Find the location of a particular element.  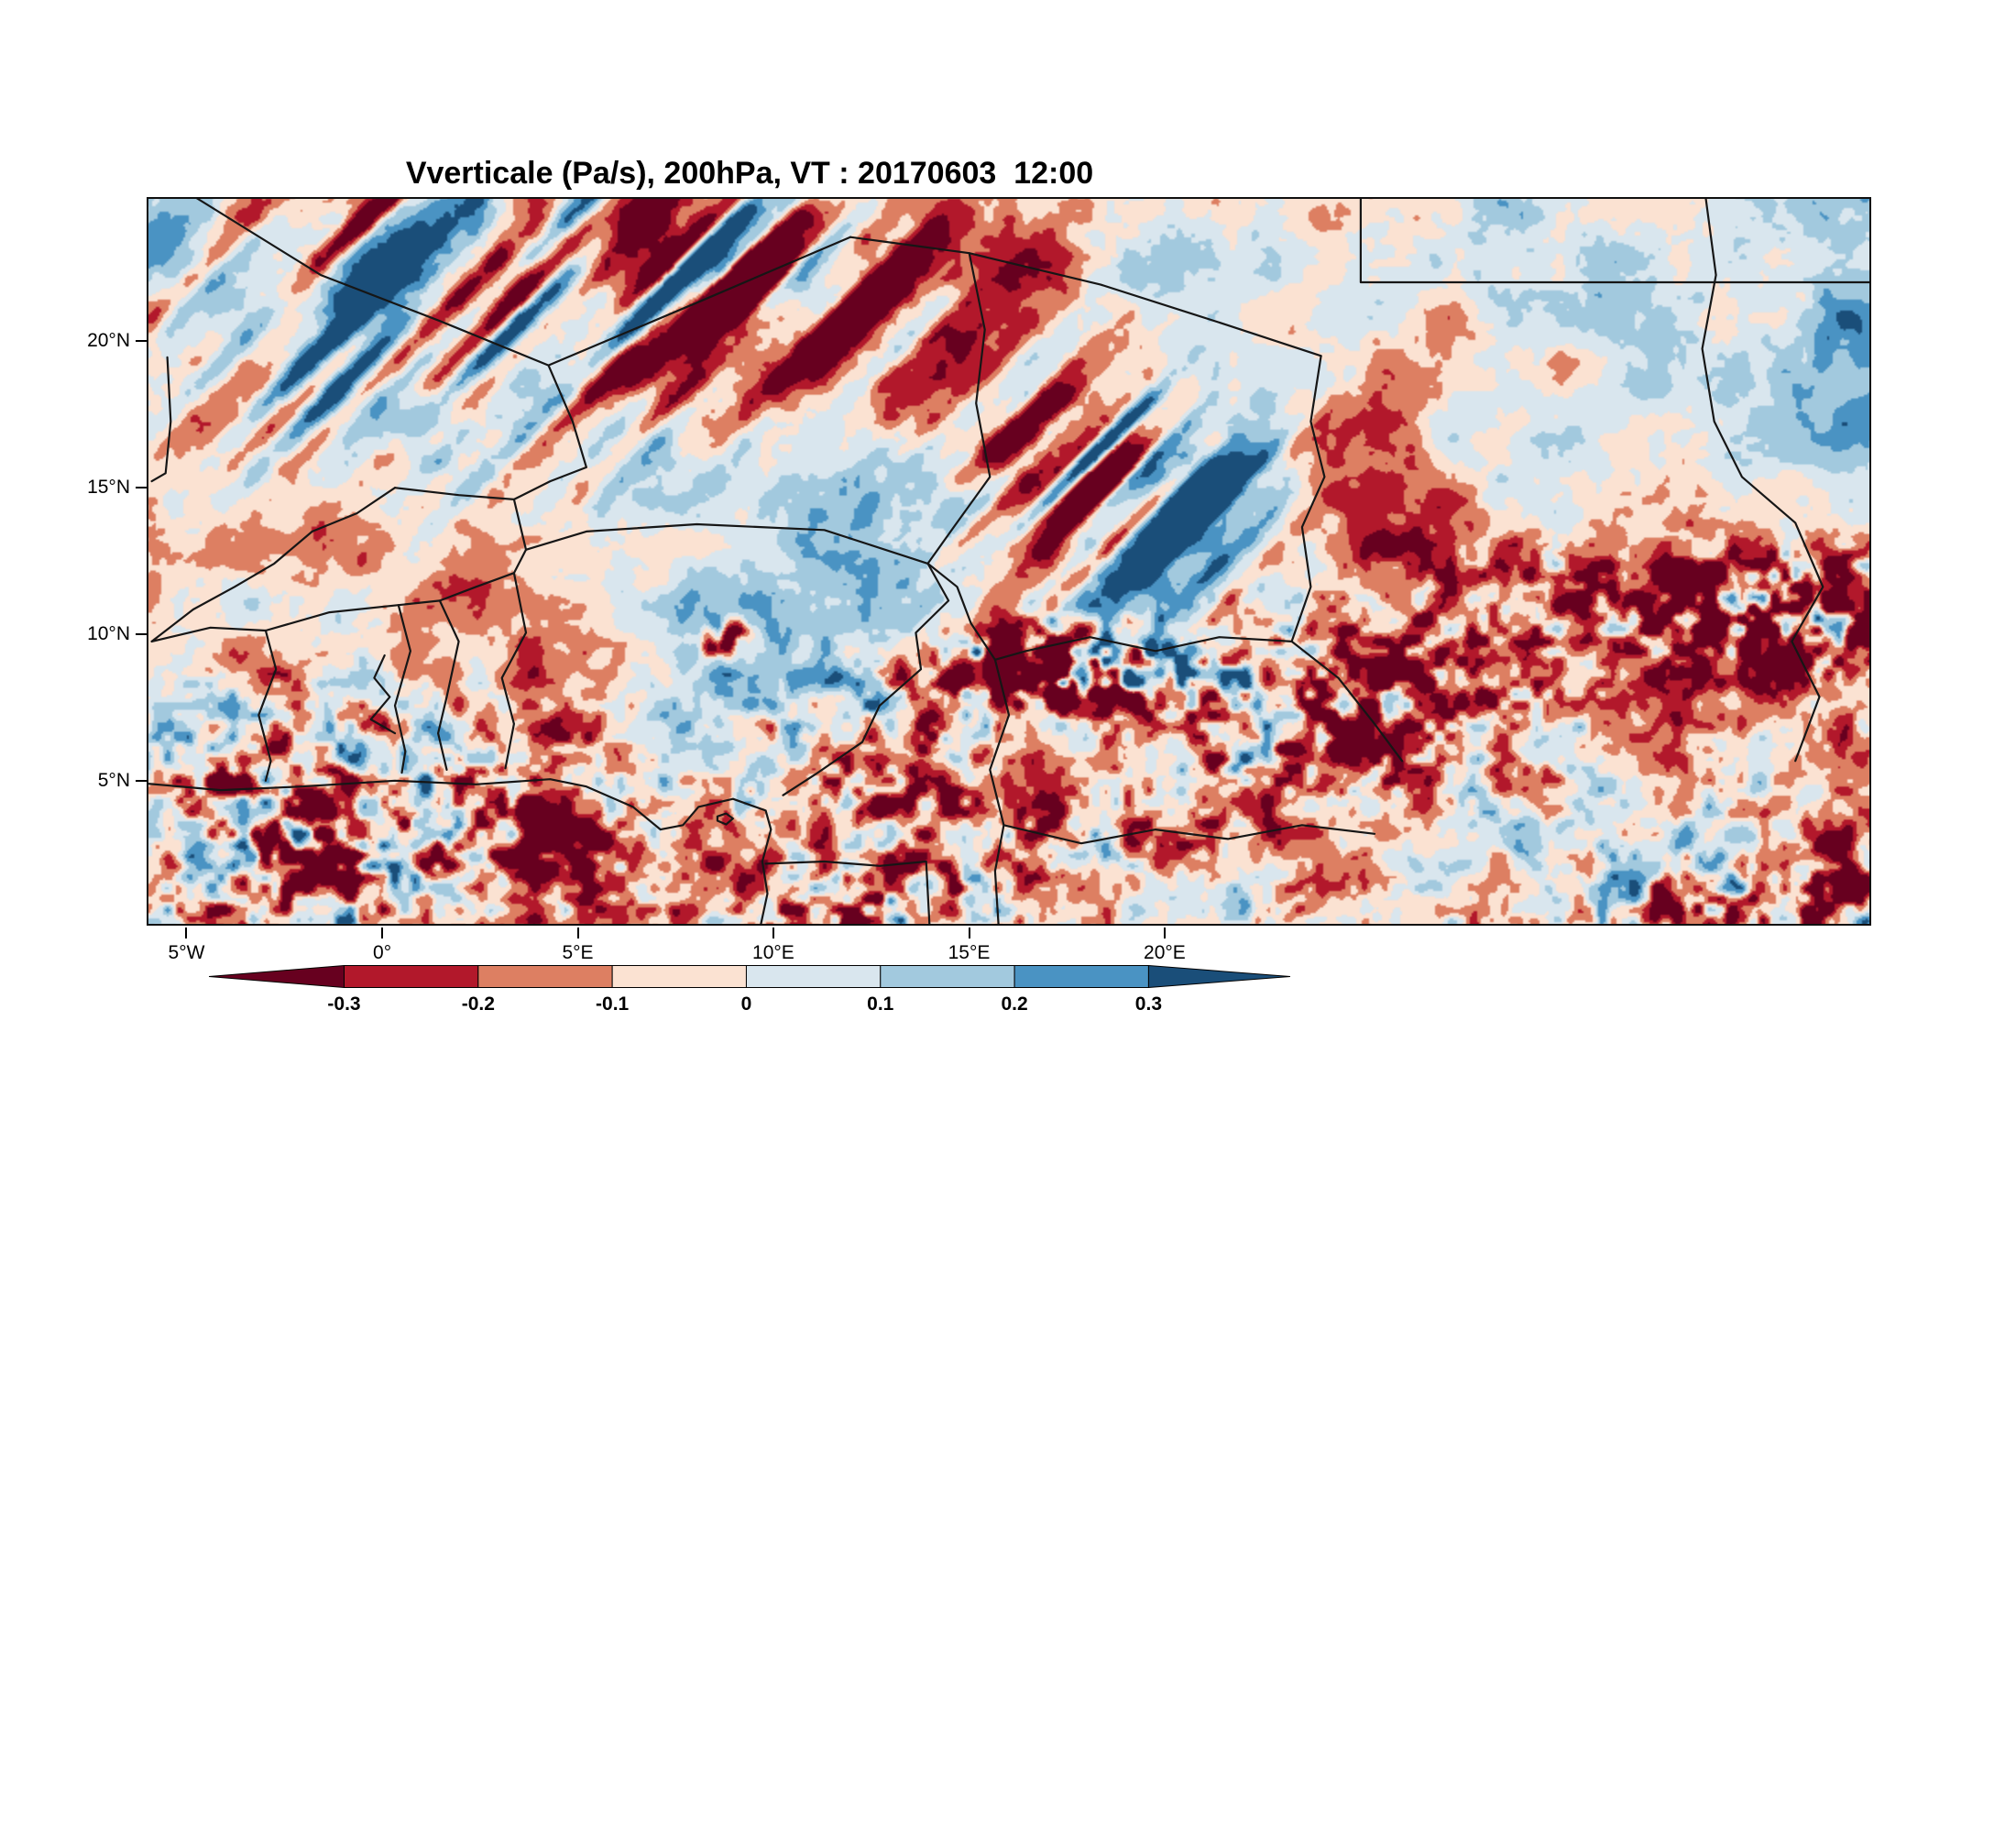

colorbar-tick-label: 0 is located at coordinates (746, 1004).